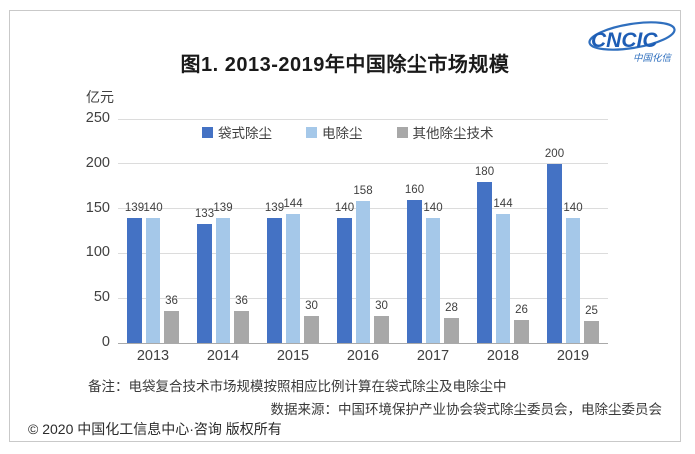 This screenshot has width=695, height=454. I want to click on logo-orbit-ellipse, so click(632, 36).